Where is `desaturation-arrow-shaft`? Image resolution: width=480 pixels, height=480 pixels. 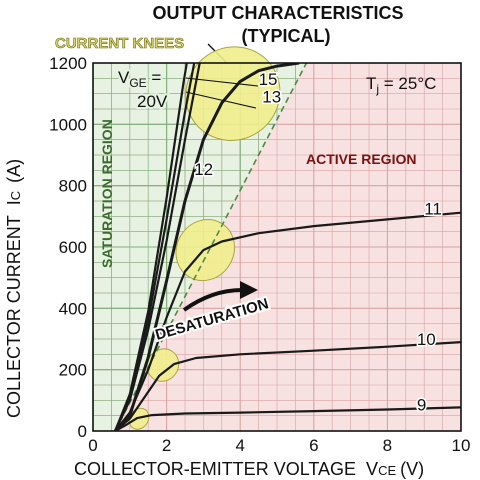
desaturation-arrow-shaft is located at coordinates (212, 300).